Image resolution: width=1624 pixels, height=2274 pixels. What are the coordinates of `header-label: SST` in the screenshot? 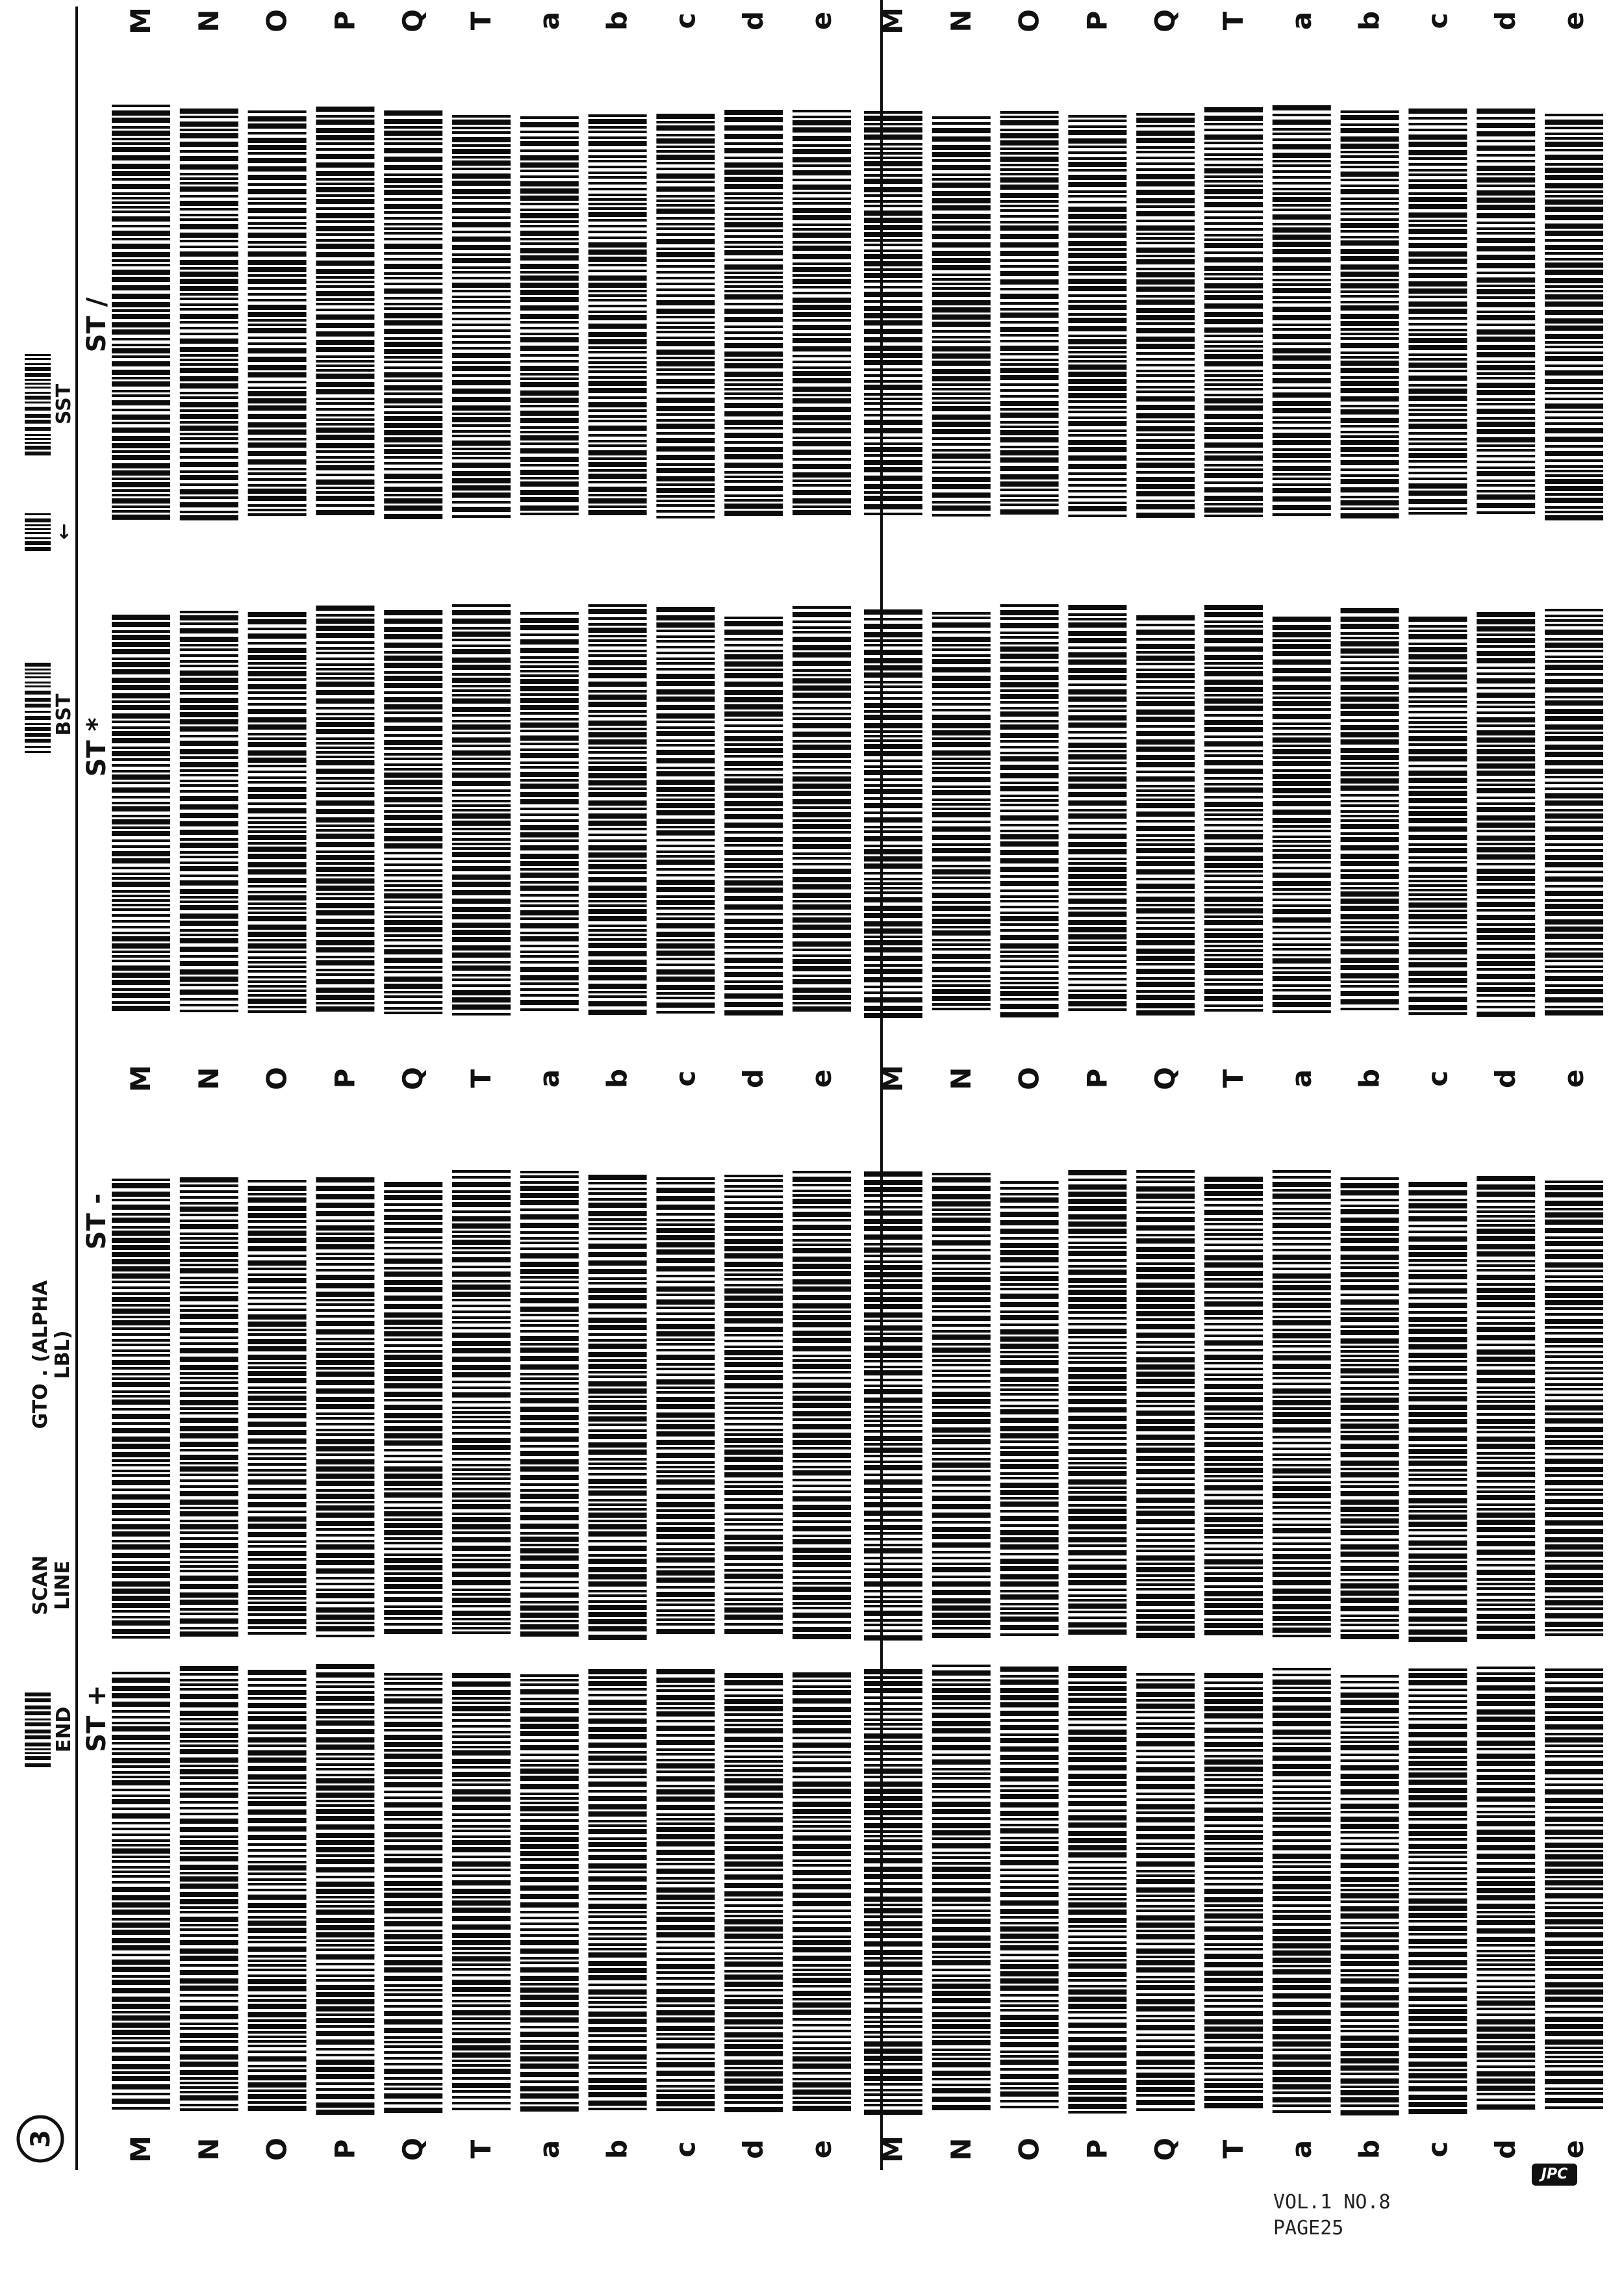 It's located at (64, 403).